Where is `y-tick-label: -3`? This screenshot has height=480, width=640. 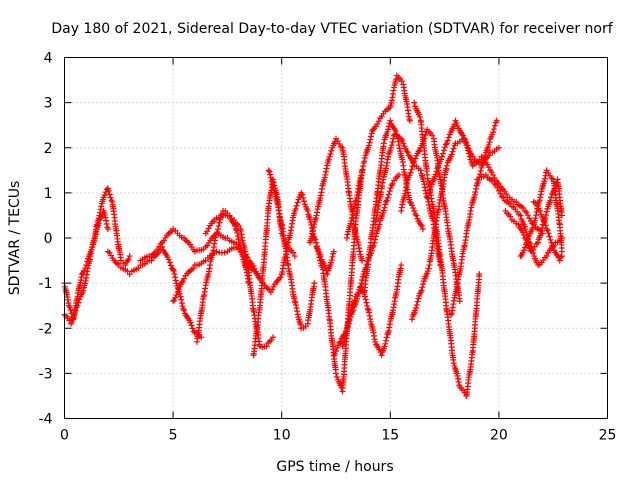 y-tick-label: -3 is located at coordinates (46, 374).